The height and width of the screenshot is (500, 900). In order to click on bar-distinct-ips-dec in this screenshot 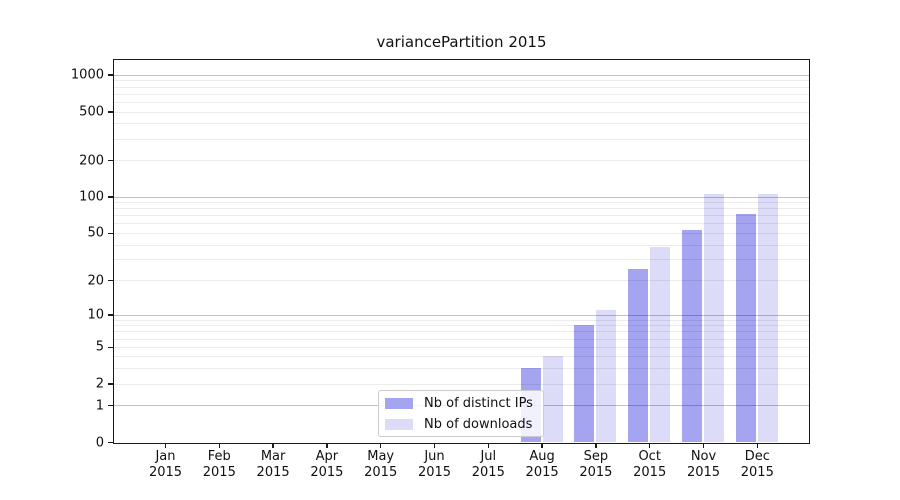, I will do `click(745, 327)`.